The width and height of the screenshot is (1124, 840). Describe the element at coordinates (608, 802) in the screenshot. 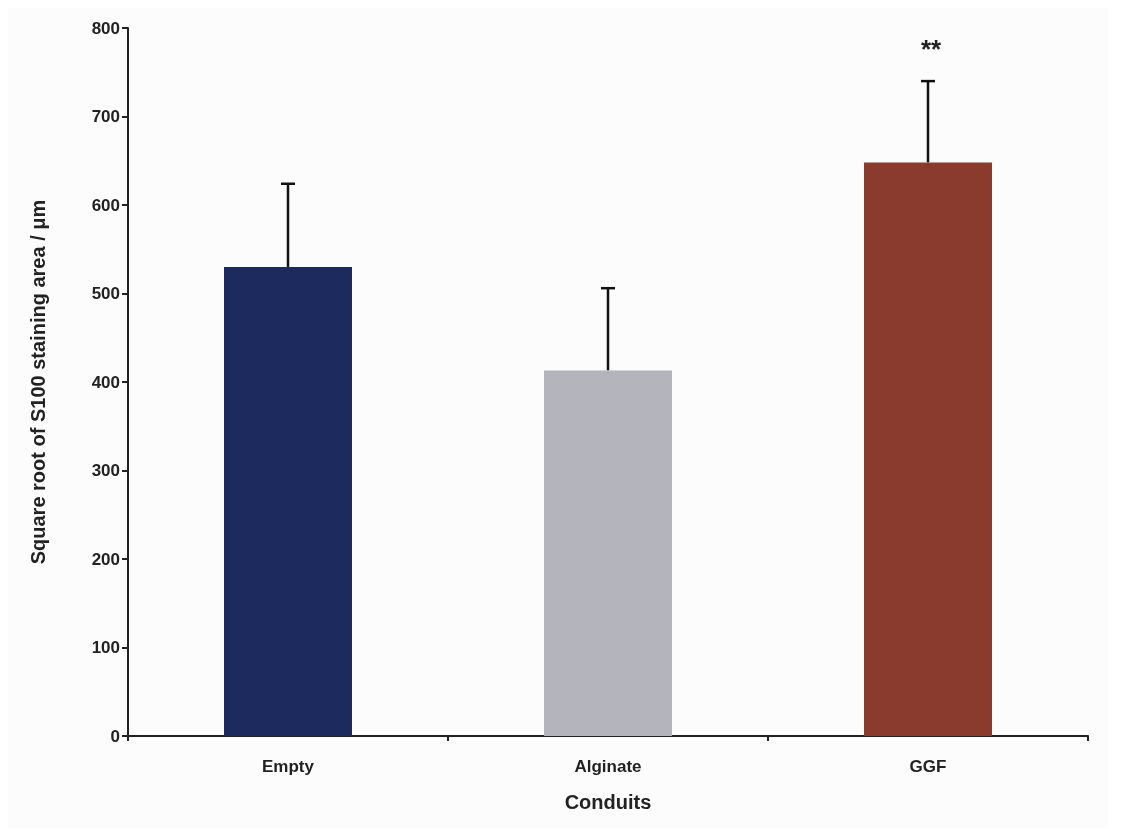

I see `x-axis-title: Conduits` at that location.